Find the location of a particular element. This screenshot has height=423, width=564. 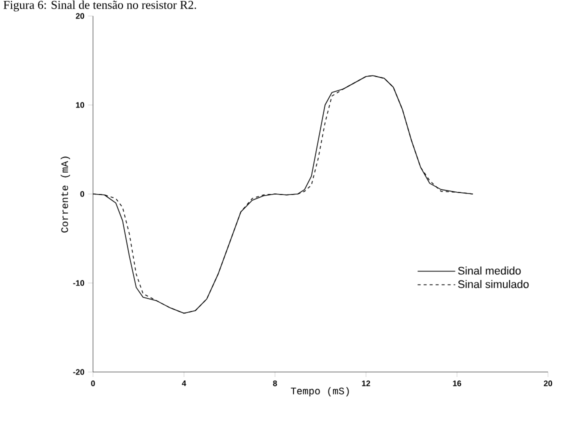

y-axis-title: Corrente (mA) is located at coordinates (65, 194).